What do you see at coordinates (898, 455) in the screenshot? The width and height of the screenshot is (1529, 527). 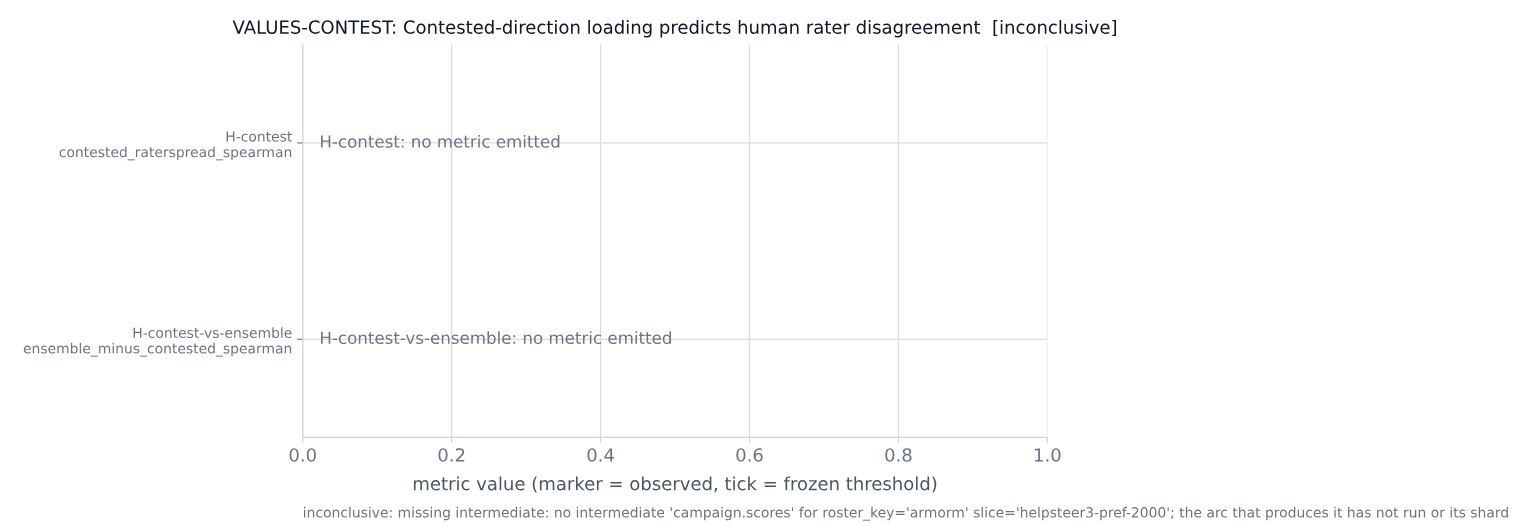 I see `x-tick-label: 0.8` at bounding box center [898, 455].